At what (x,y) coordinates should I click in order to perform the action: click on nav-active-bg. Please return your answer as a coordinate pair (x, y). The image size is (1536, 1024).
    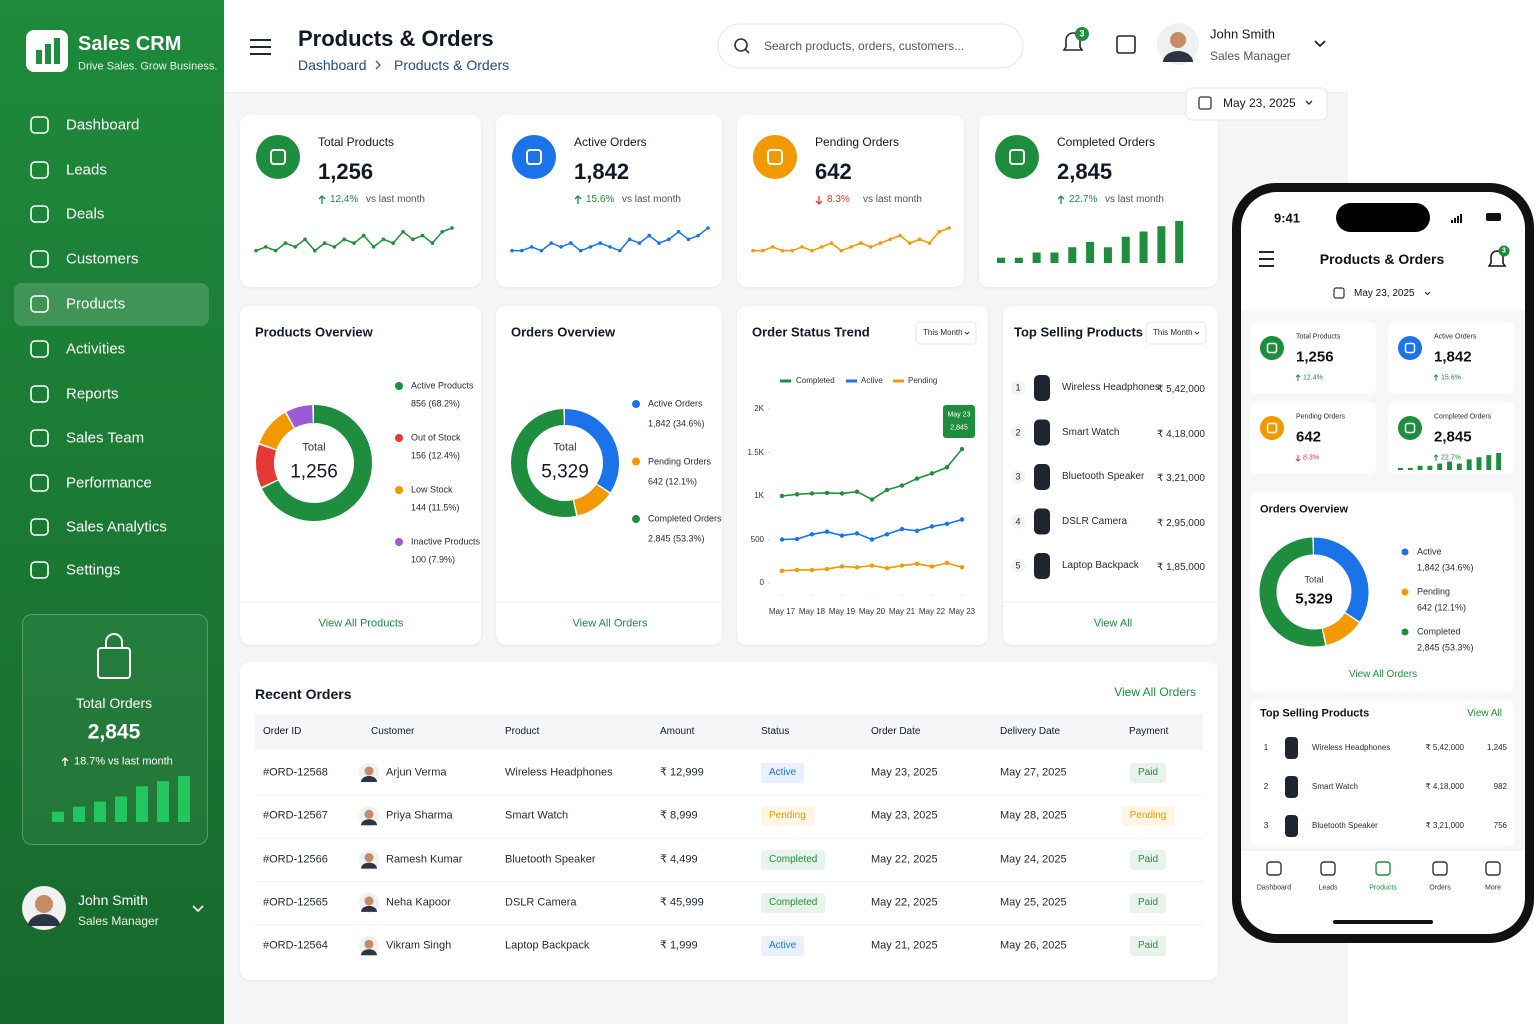
    Looking at the image, I should click on (111, 304).